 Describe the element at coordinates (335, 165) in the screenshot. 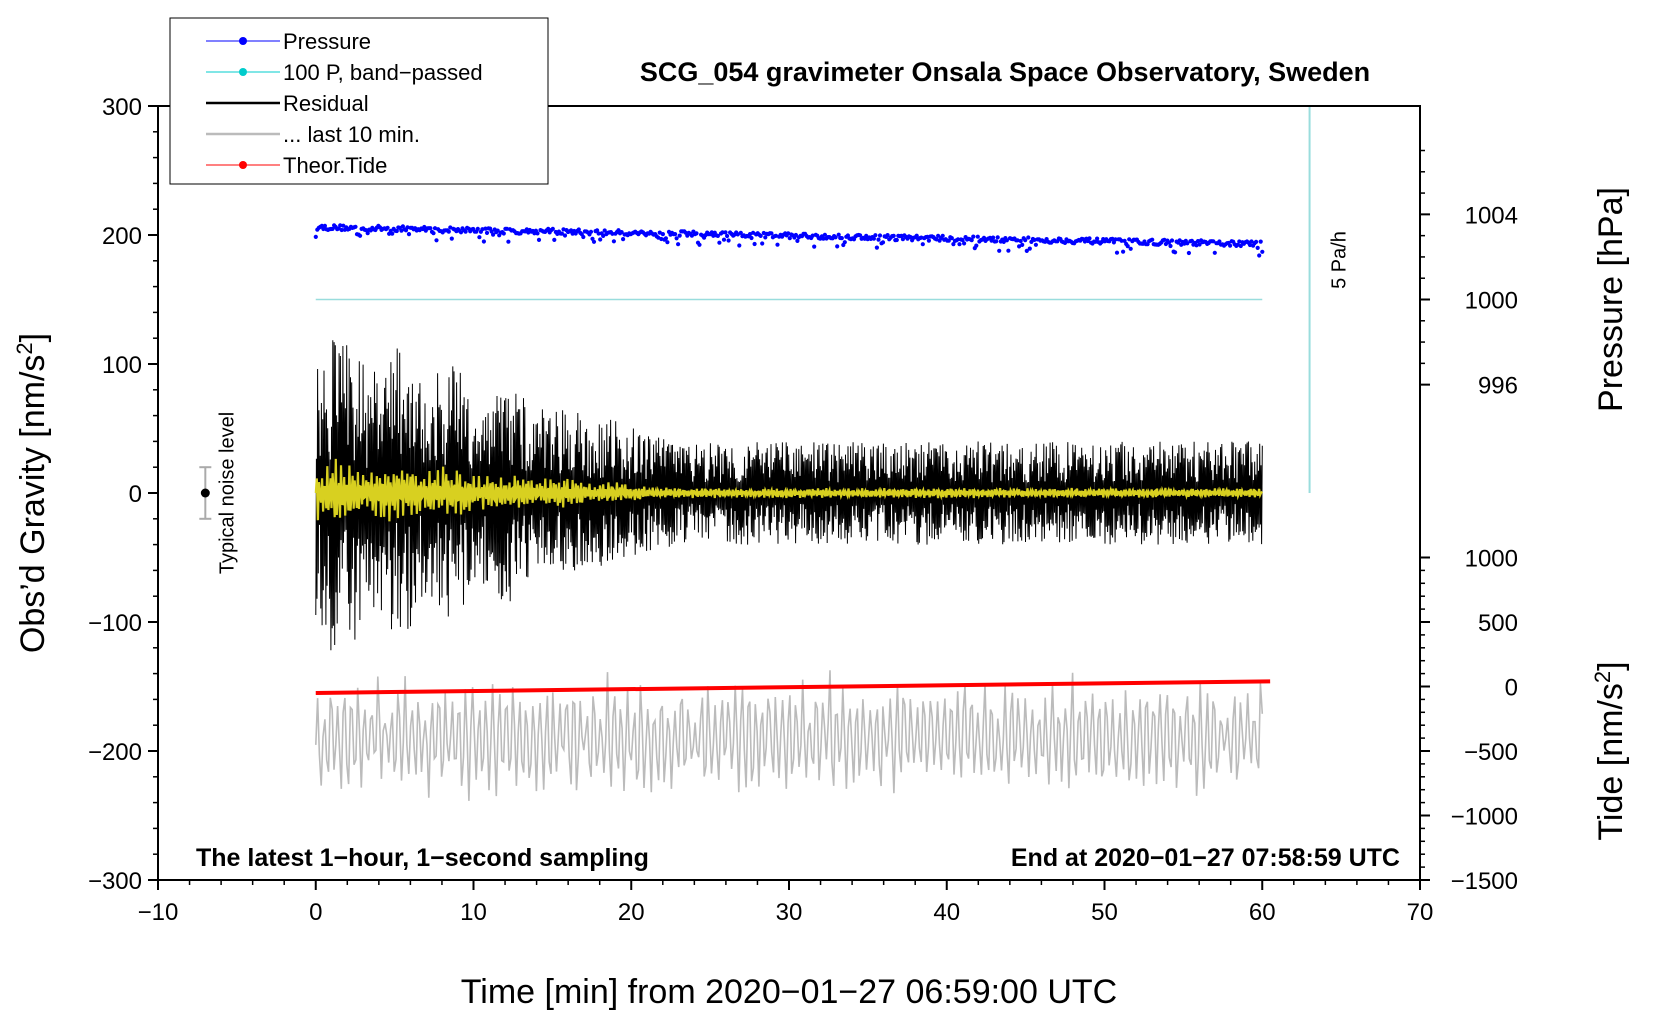

I see `legend-label: Theor.Tide` at that location.